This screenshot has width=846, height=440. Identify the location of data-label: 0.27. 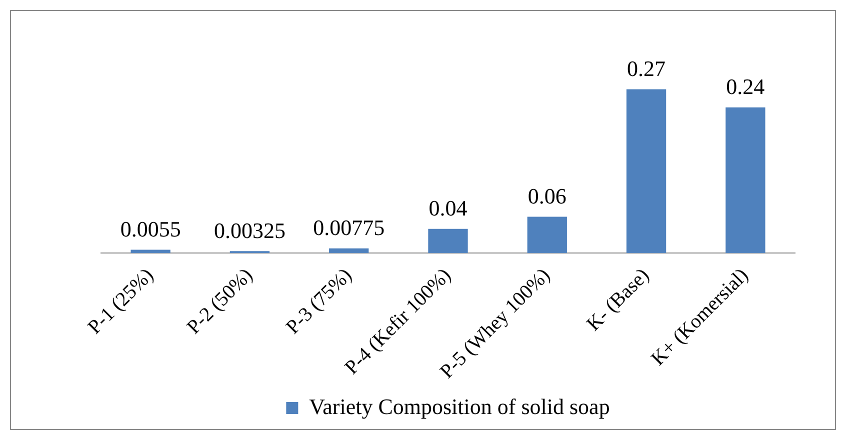
(646, 68).